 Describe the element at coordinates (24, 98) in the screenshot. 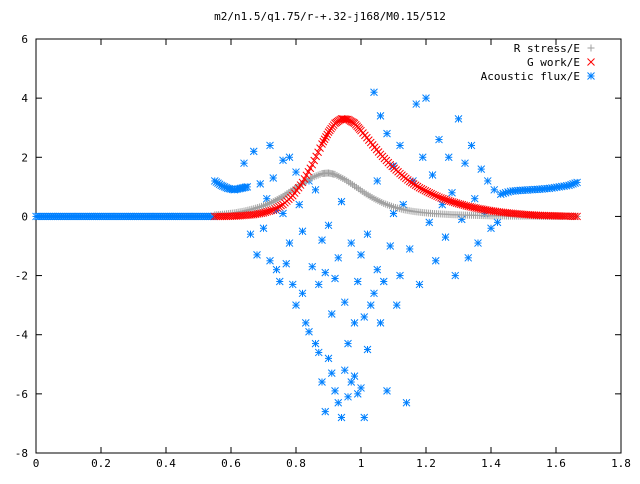

I see `y-tick-label: 4` at that location.